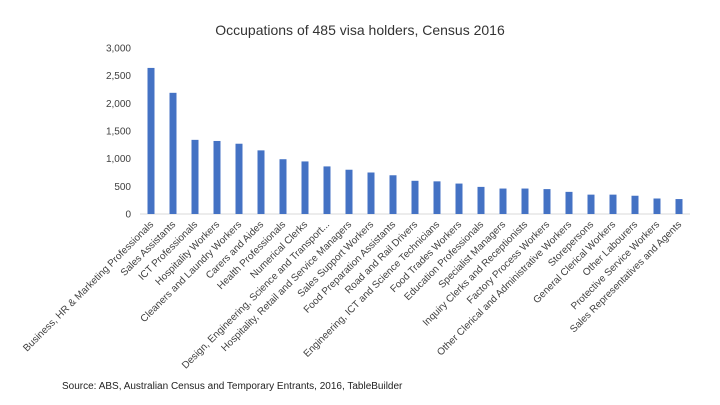 The width and height of the screenshot is (720, 405). I want to click on y-tick-label: 1,000, so click(118, 159).